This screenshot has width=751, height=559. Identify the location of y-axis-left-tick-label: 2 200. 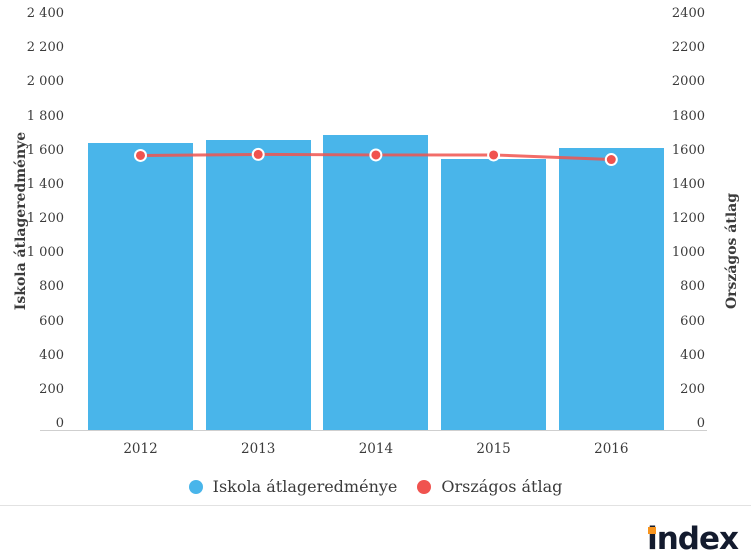
(45, 48).